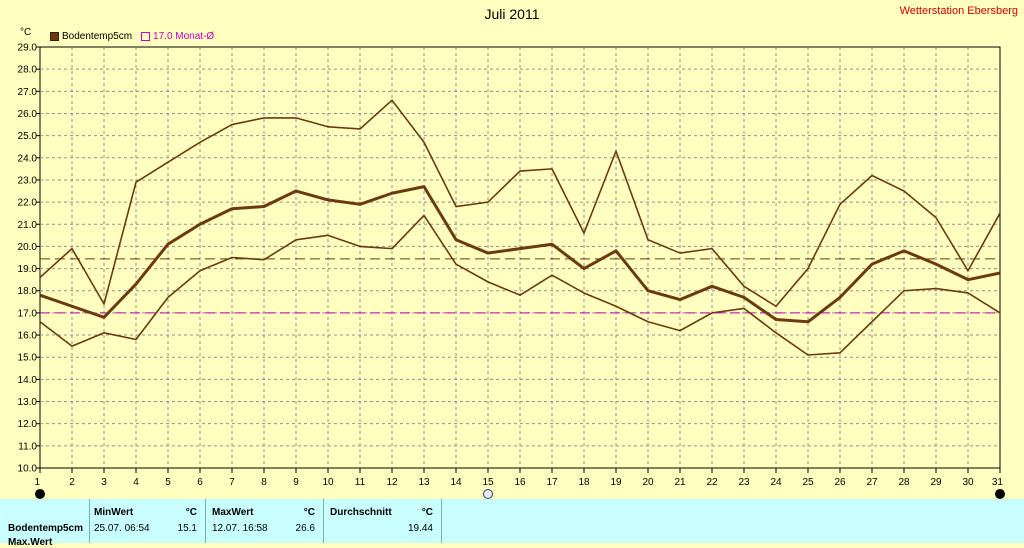 This screenshot has height=548, width=1024. Describe the element at coordinates (46, 528) in the screenshot. I see `stats-row-label: Bodentemp5cm` at that location.